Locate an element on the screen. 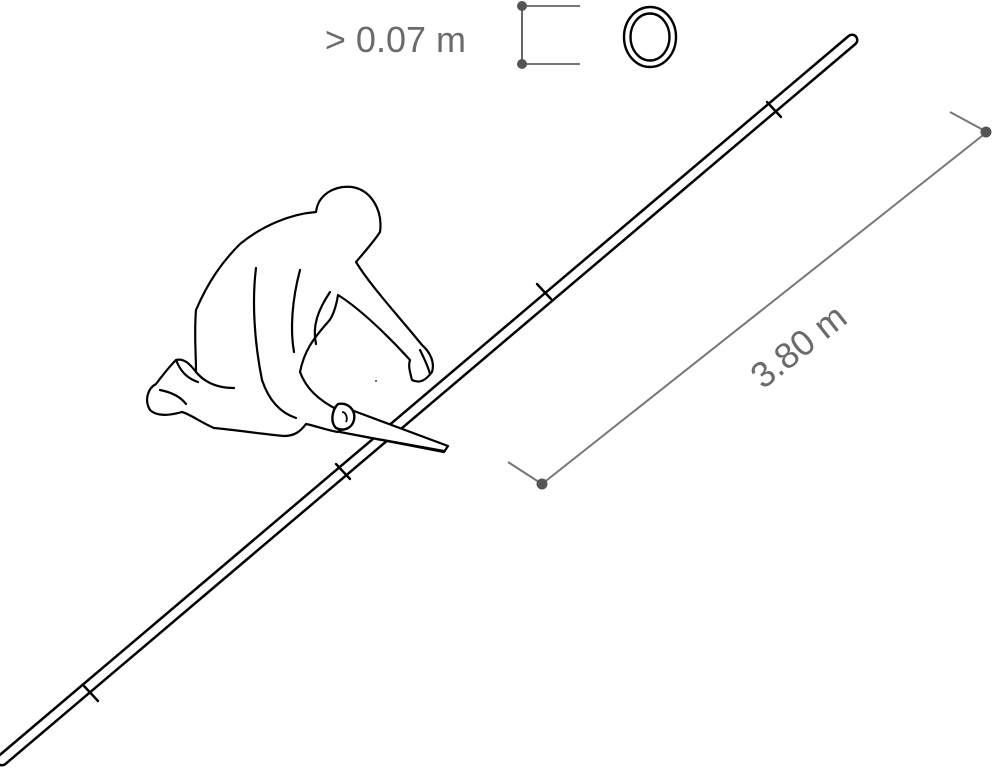 This screenshot has height=769, width=992. person-knee-detail is located at coordinates (215, 380).